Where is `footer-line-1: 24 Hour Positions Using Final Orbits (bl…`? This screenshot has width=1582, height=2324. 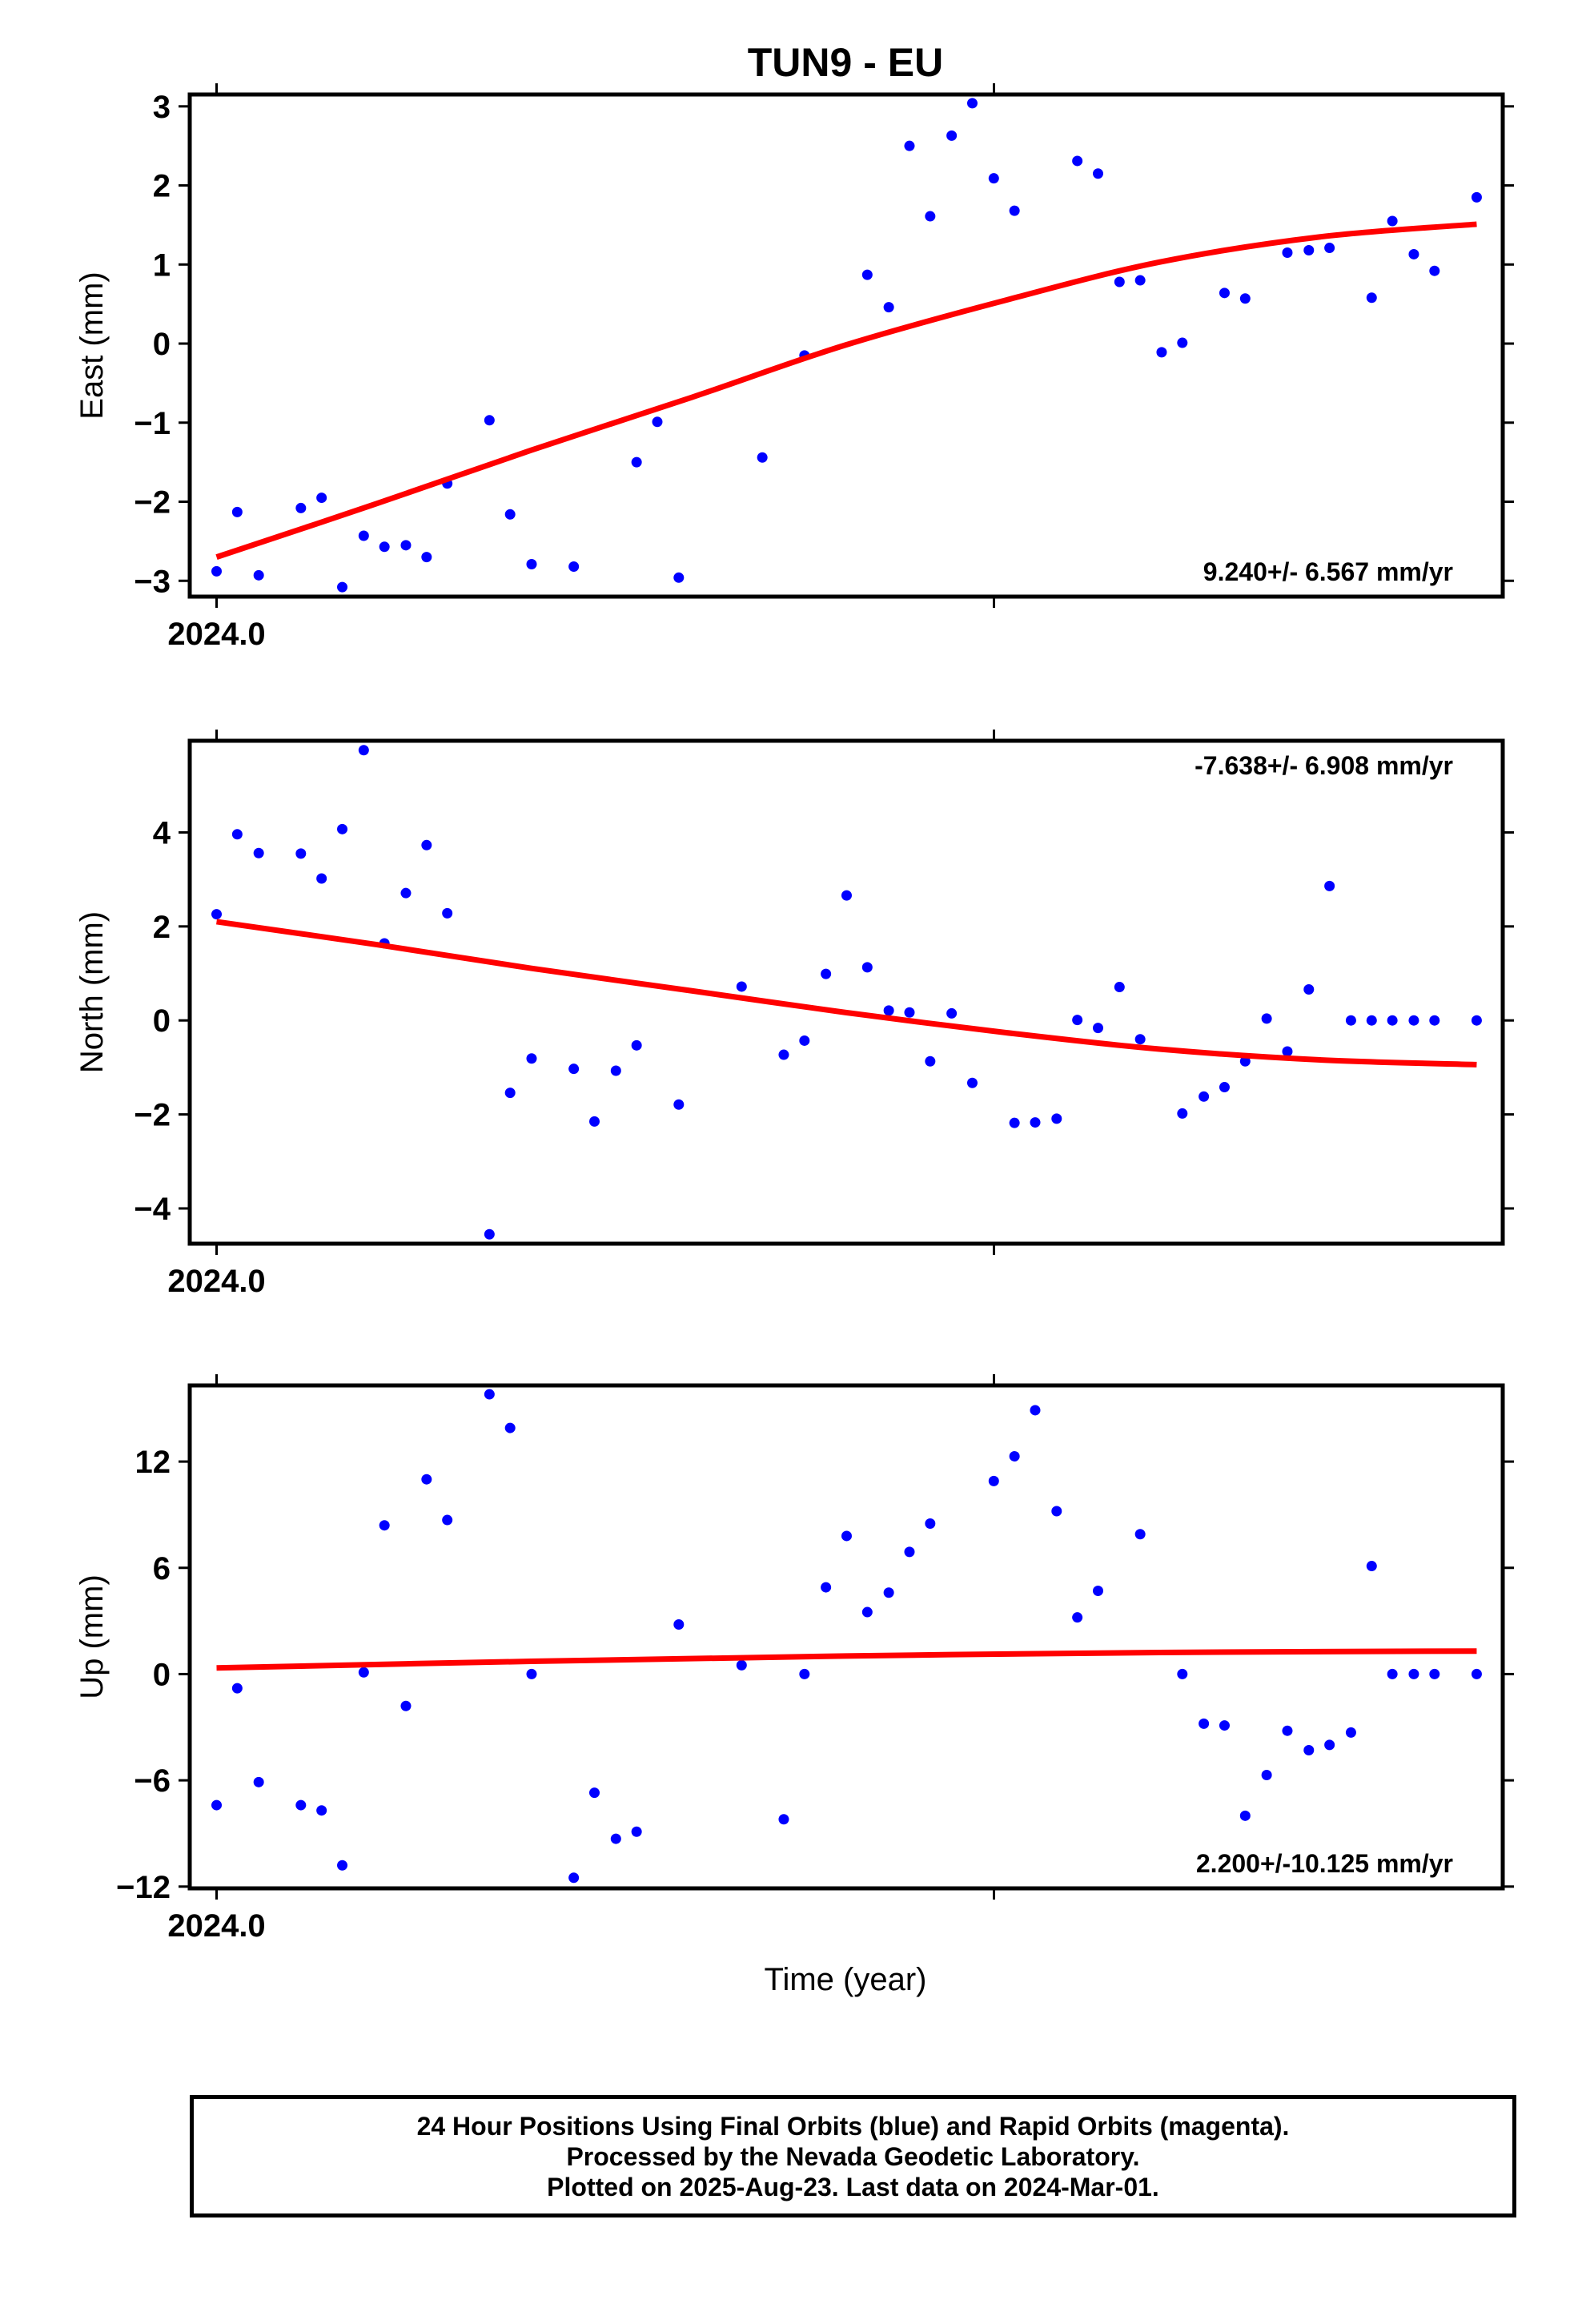
footer-line-1: 24 Hour Positions Using Final Orbits (bl… is located at coordinates (853, 2126).